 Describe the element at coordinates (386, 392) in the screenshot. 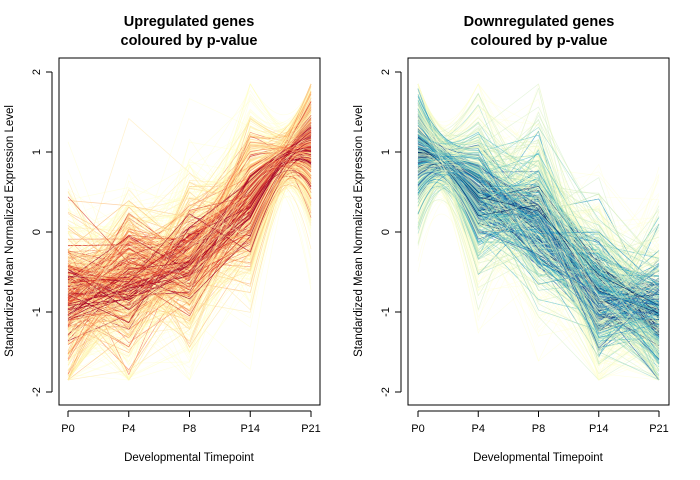

I see `y-tick-label: -2` at that location.